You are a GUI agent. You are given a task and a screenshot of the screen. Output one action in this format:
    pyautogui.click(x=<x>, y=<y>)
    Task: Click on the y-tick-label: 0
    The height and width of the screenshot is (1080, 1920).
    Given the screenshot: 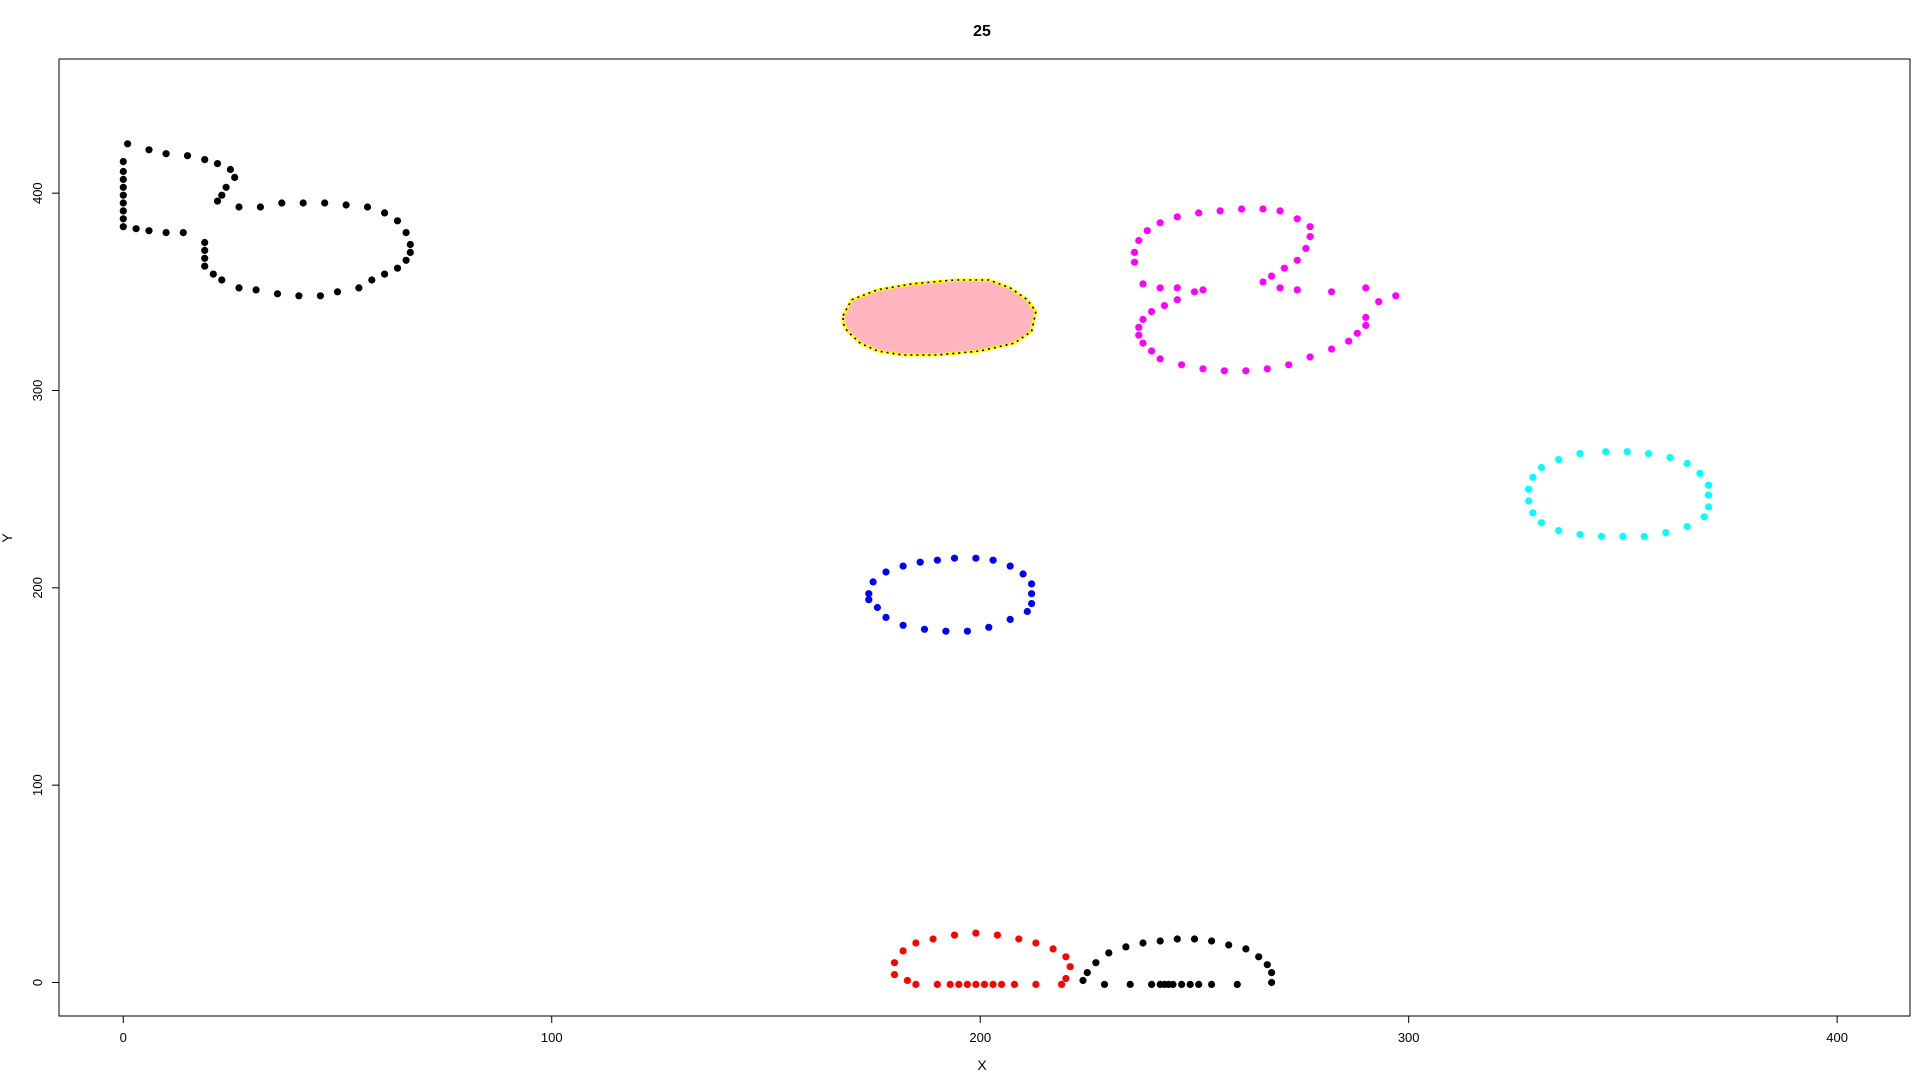 What is the action you would take?
    pyautogui.click(x=37, y=982)
    